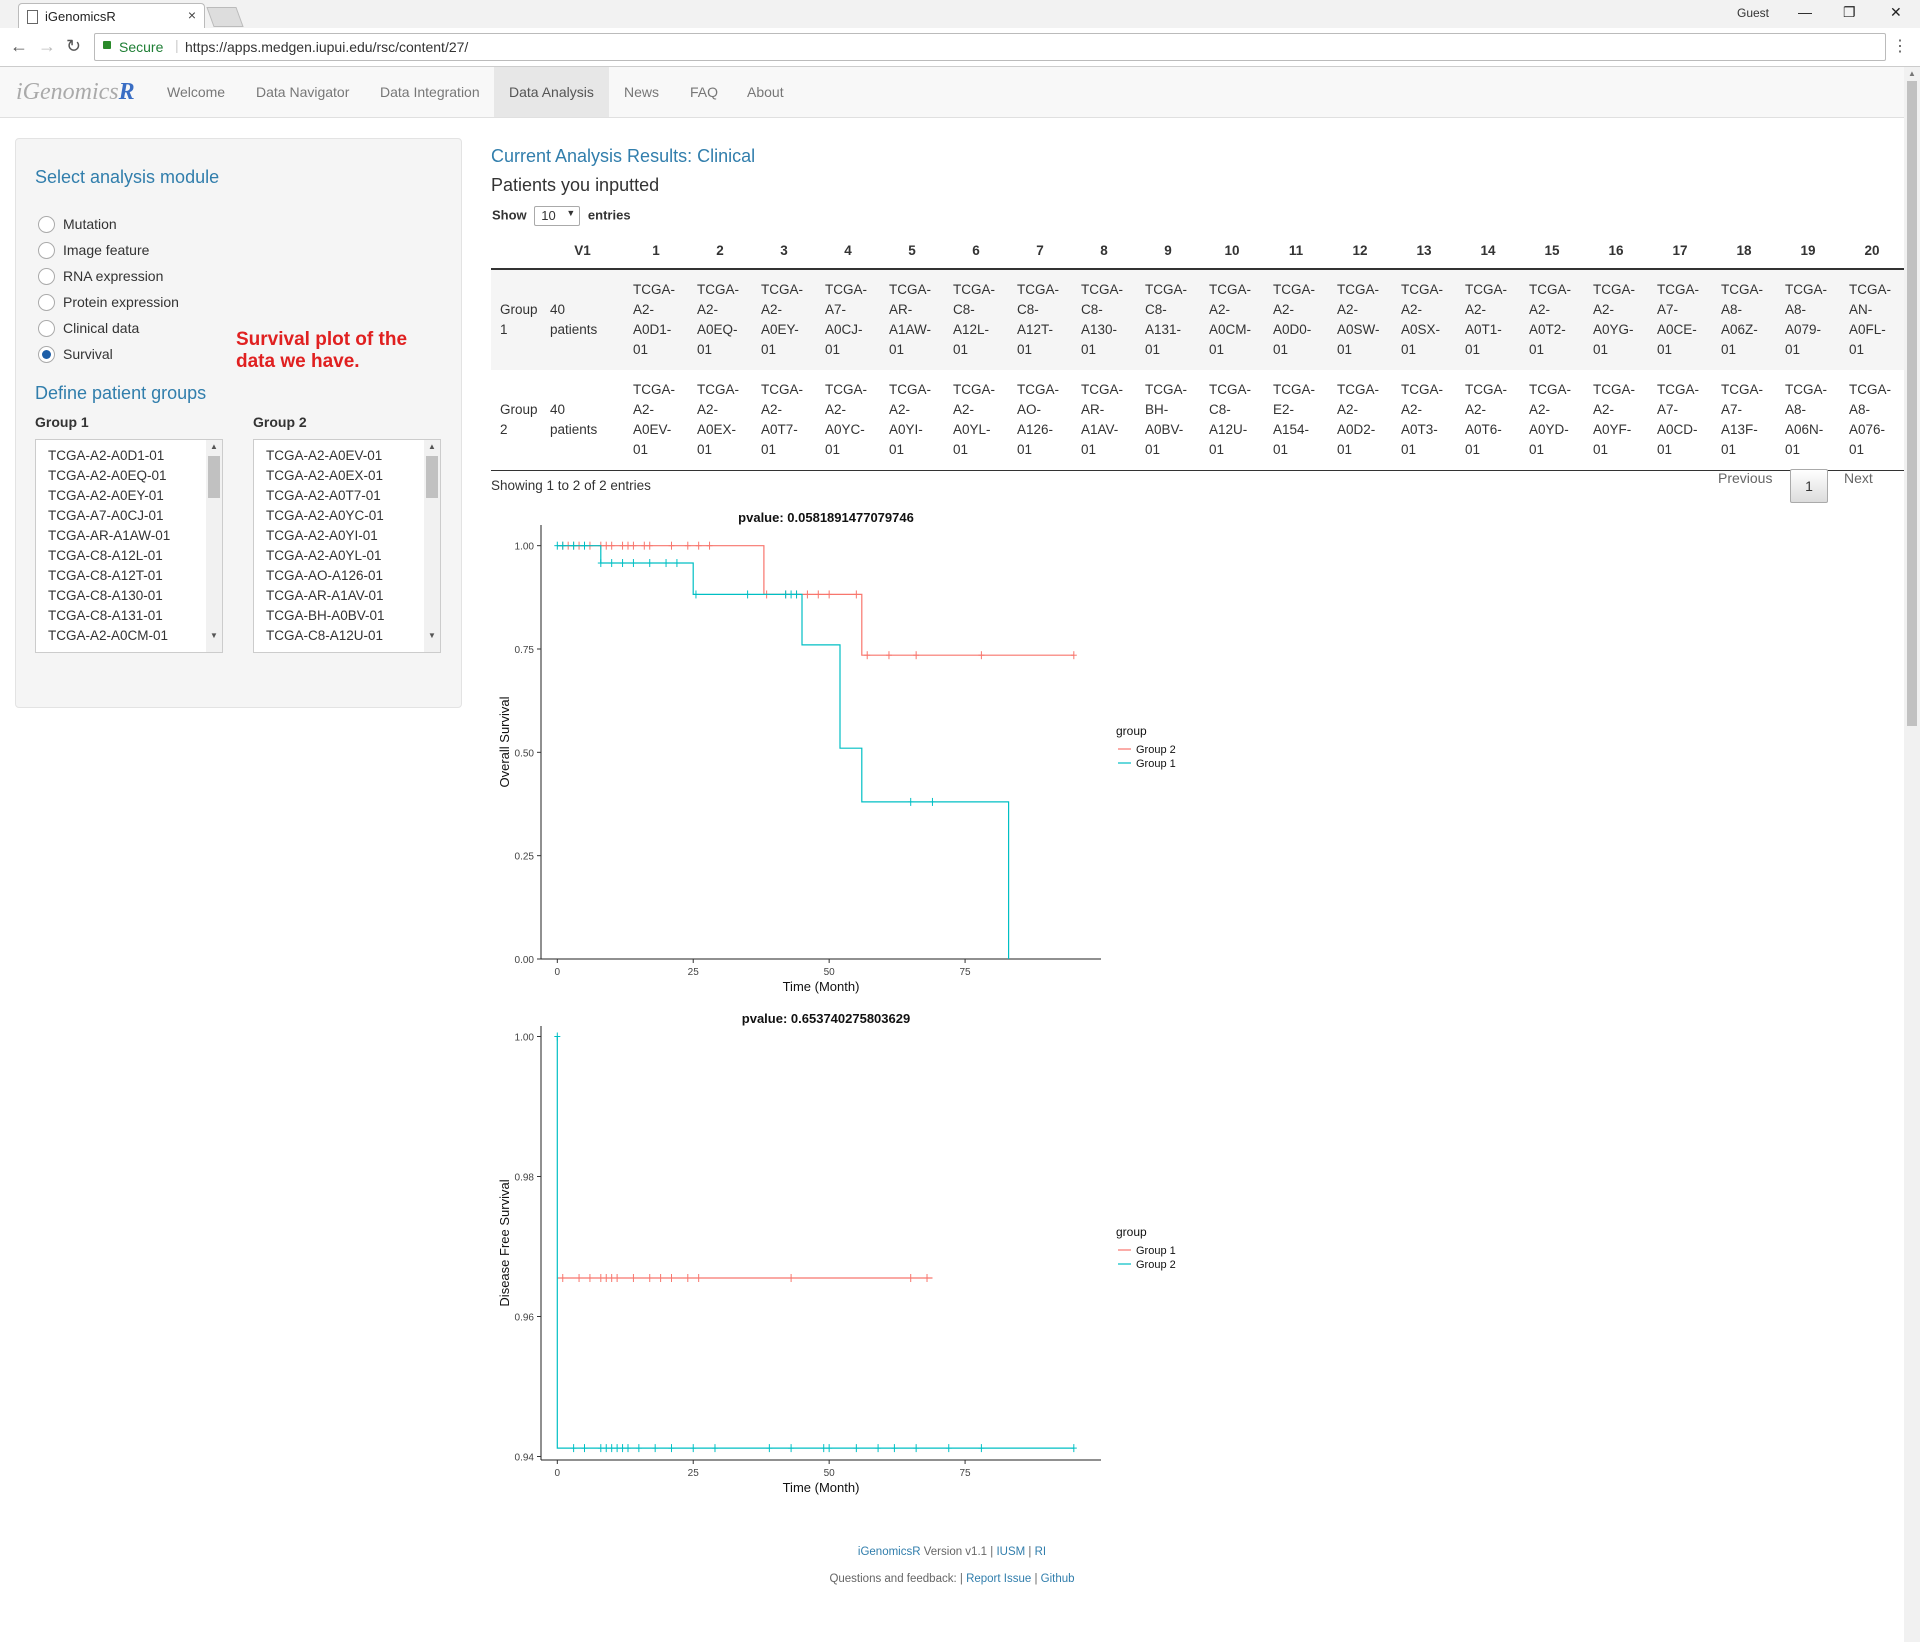 This screenshot has height=1642, width=1920. I want to click on tab-close-icon: ×, so click(191, 15).